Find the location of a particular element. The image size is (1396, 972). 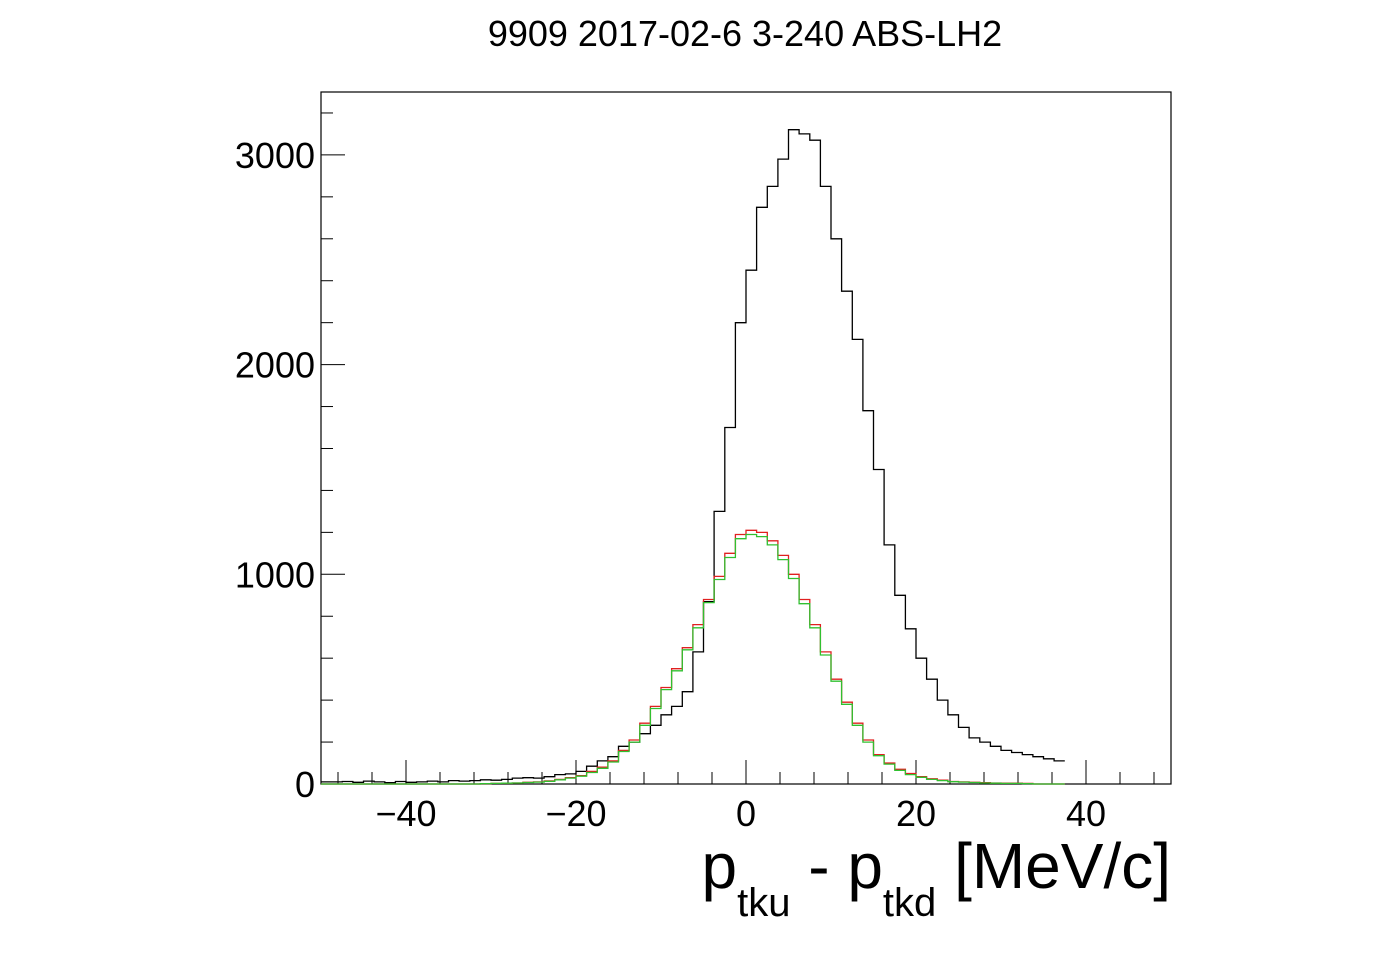

x-tick-label: 0 is located at coordinates (746, 813).